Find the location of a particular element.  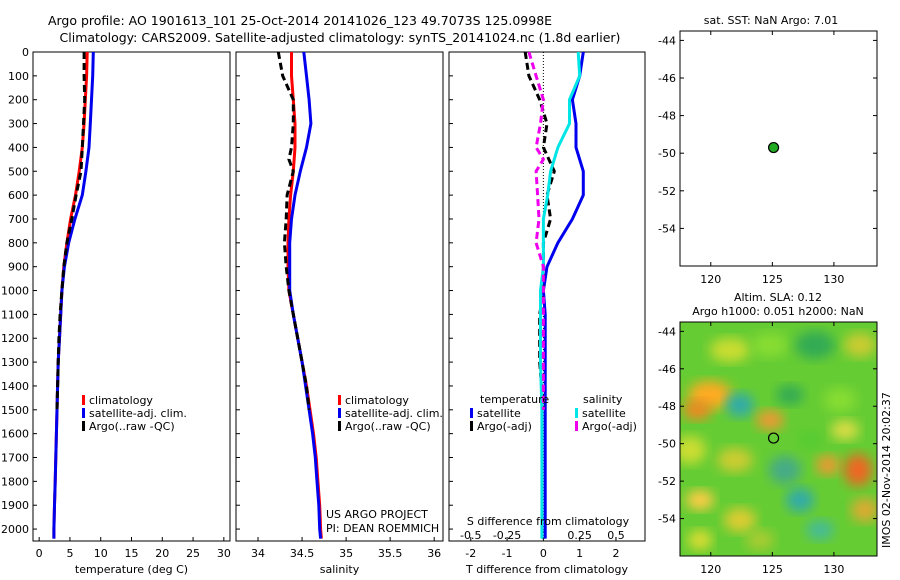

depth-tick-label: 300 is located at coordinates (18, 124).